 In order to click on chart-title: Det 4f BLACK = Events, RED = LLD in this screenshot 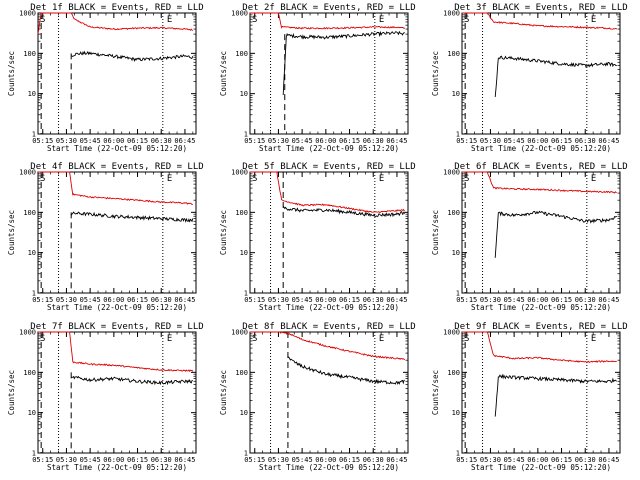, I will do `click(116, 167)`.